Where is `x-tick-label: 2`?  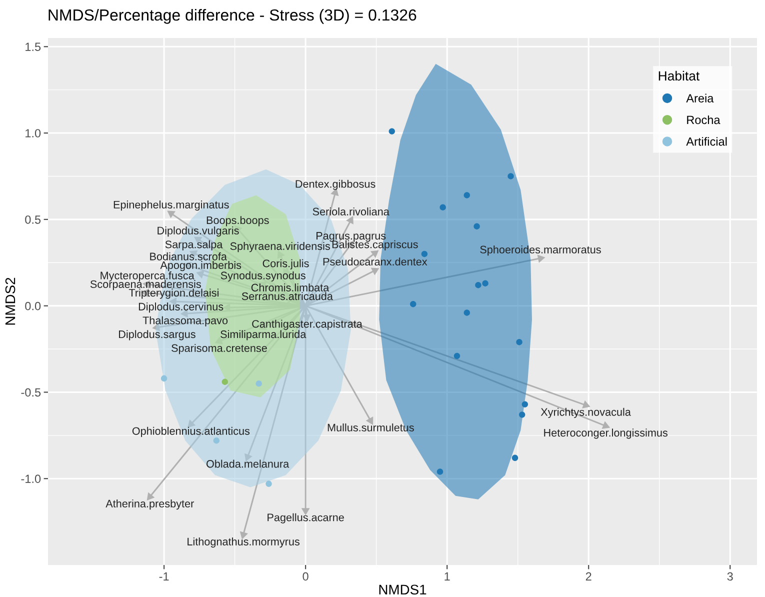 x-tick-label: 2 is located at coordinates (589, 576).